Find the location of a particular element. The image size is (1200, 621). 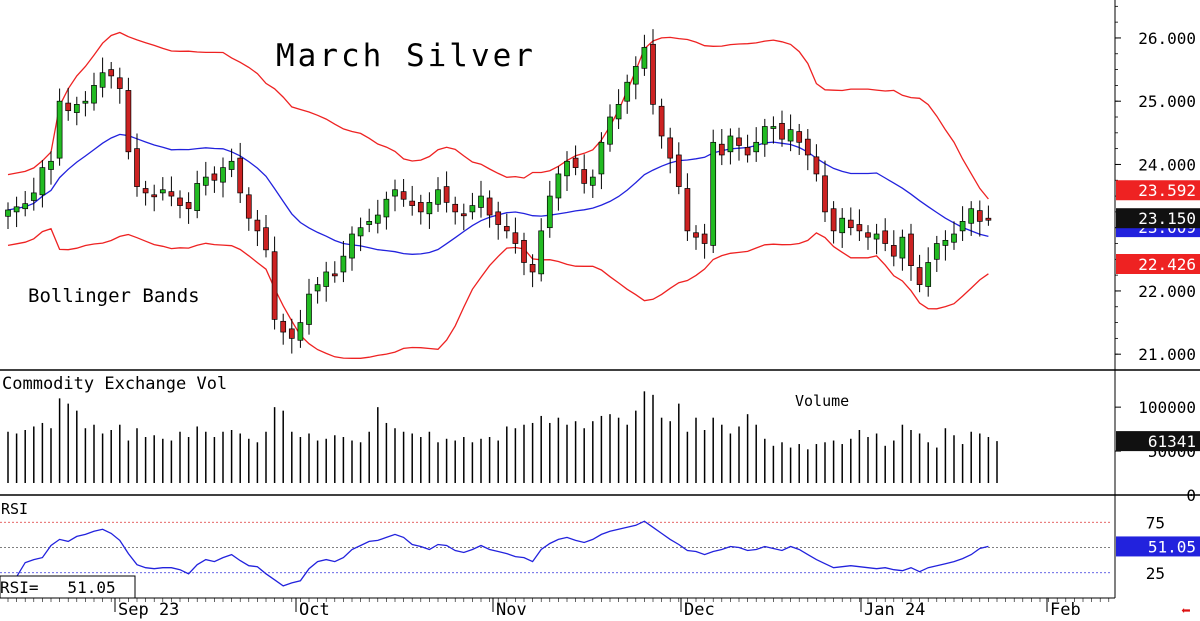

rsi-panel-label: RSI is located at coordinates (14, 509).